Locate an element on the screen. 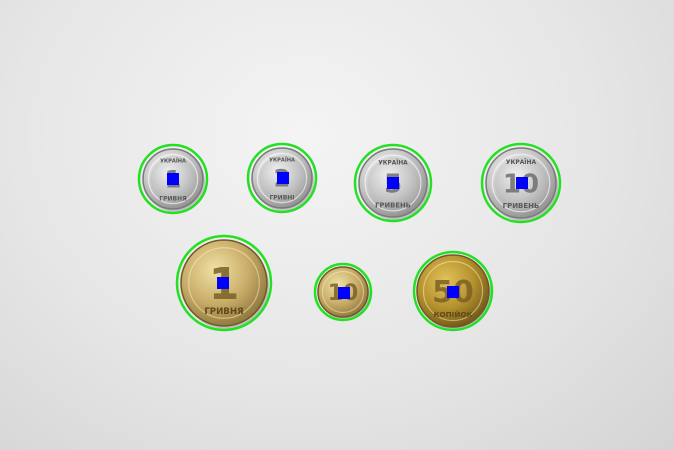  coin-1-hryvnia-silver: УКРАЇНА1ГРИВНЯ is located at coordinates (173, 179).